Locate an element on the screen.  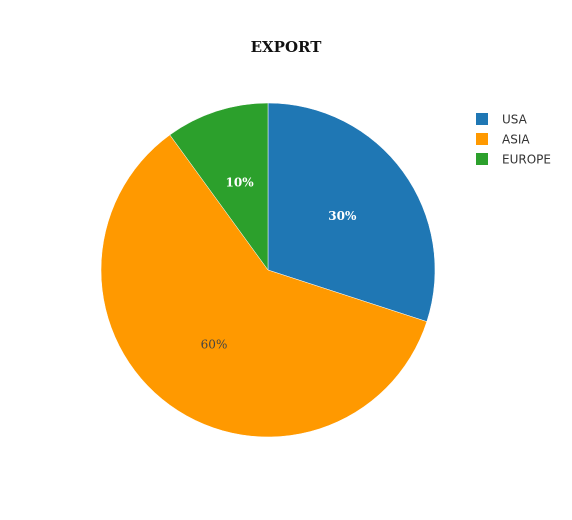
pie-slice-usa is located at coordinates (351, 212).